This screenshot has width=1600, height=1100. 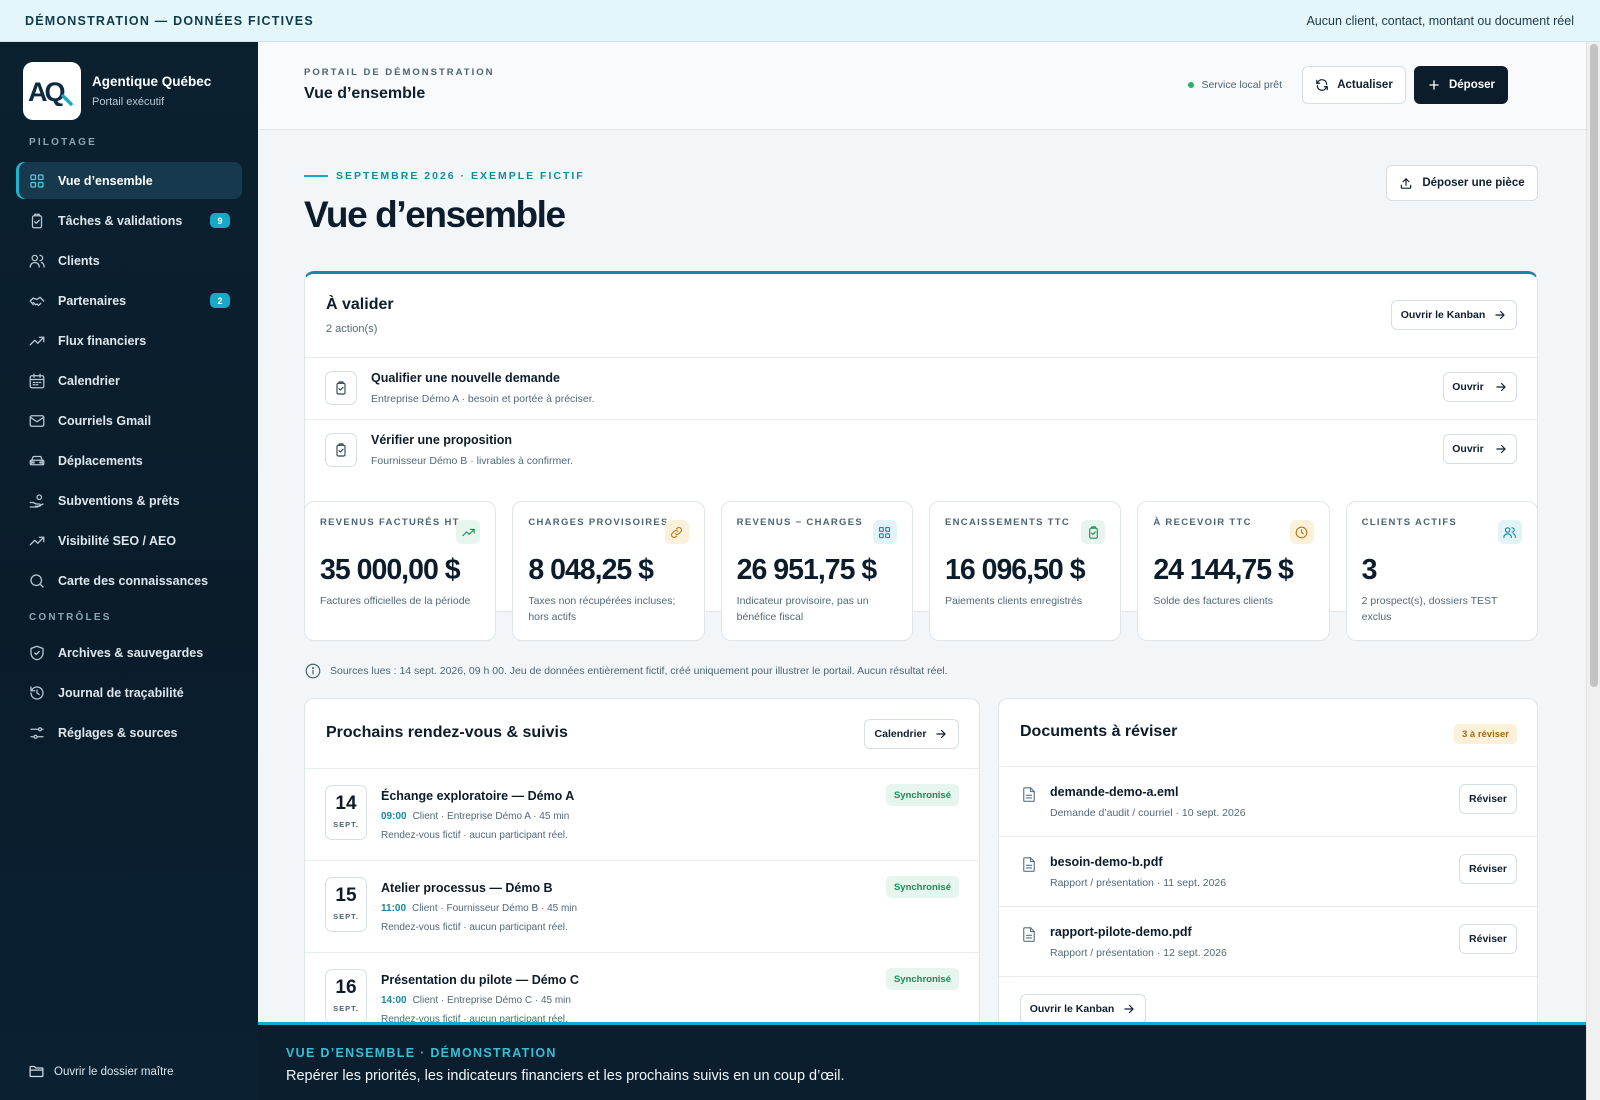 I want to click on appointment-date: 16 SEPT., so click(x=346, y=996).